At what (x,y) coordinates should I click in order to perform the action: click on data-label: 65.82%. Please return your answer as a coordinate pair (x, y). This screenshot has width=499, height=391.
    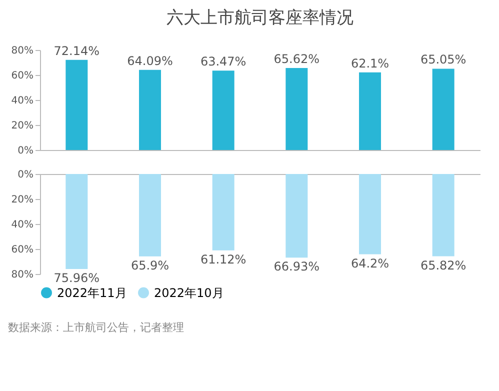
    Looking at the image, I should click on (443, 265).